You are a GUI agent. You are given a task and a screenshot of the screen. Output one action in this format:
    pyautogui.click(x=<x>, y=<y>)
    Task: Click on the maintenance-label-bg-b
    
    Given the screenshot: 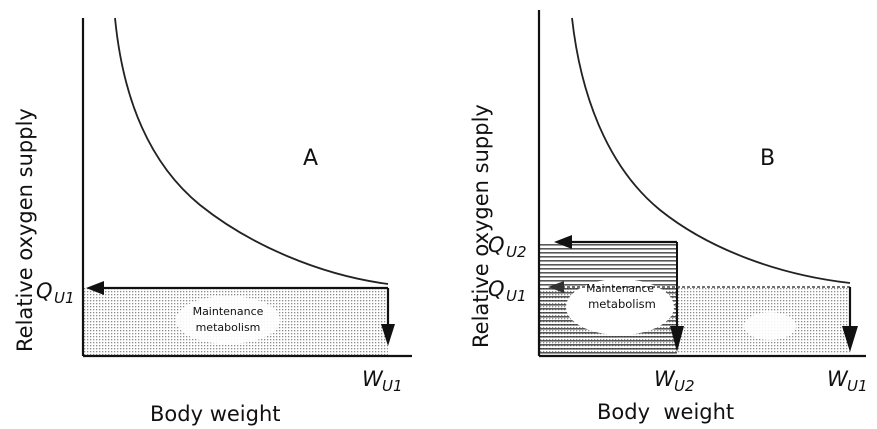 What is the action you would take?
    pyautogui.click(x=620, y=307)
    